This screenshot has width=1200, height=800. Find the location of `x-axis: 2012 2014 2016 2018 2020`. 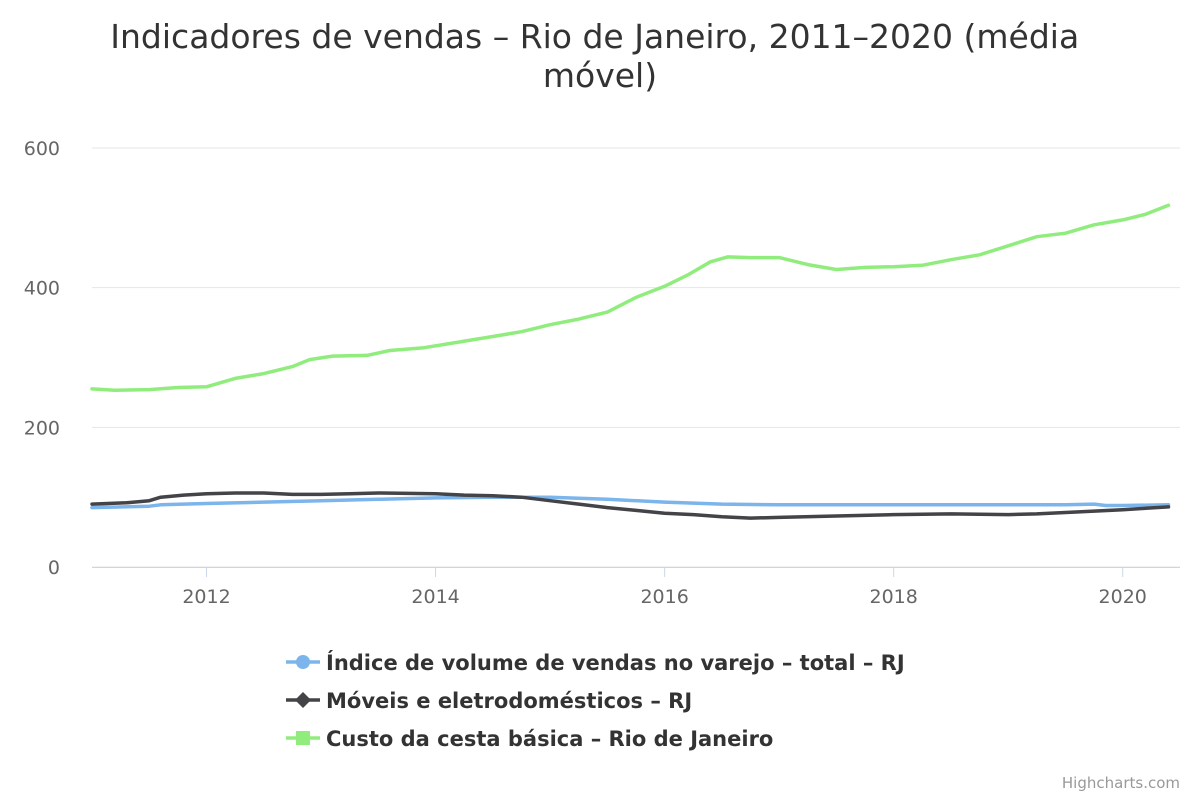

x-axis: 2012 2014 2016 2018 2020 is located at coordinates (636, 587).